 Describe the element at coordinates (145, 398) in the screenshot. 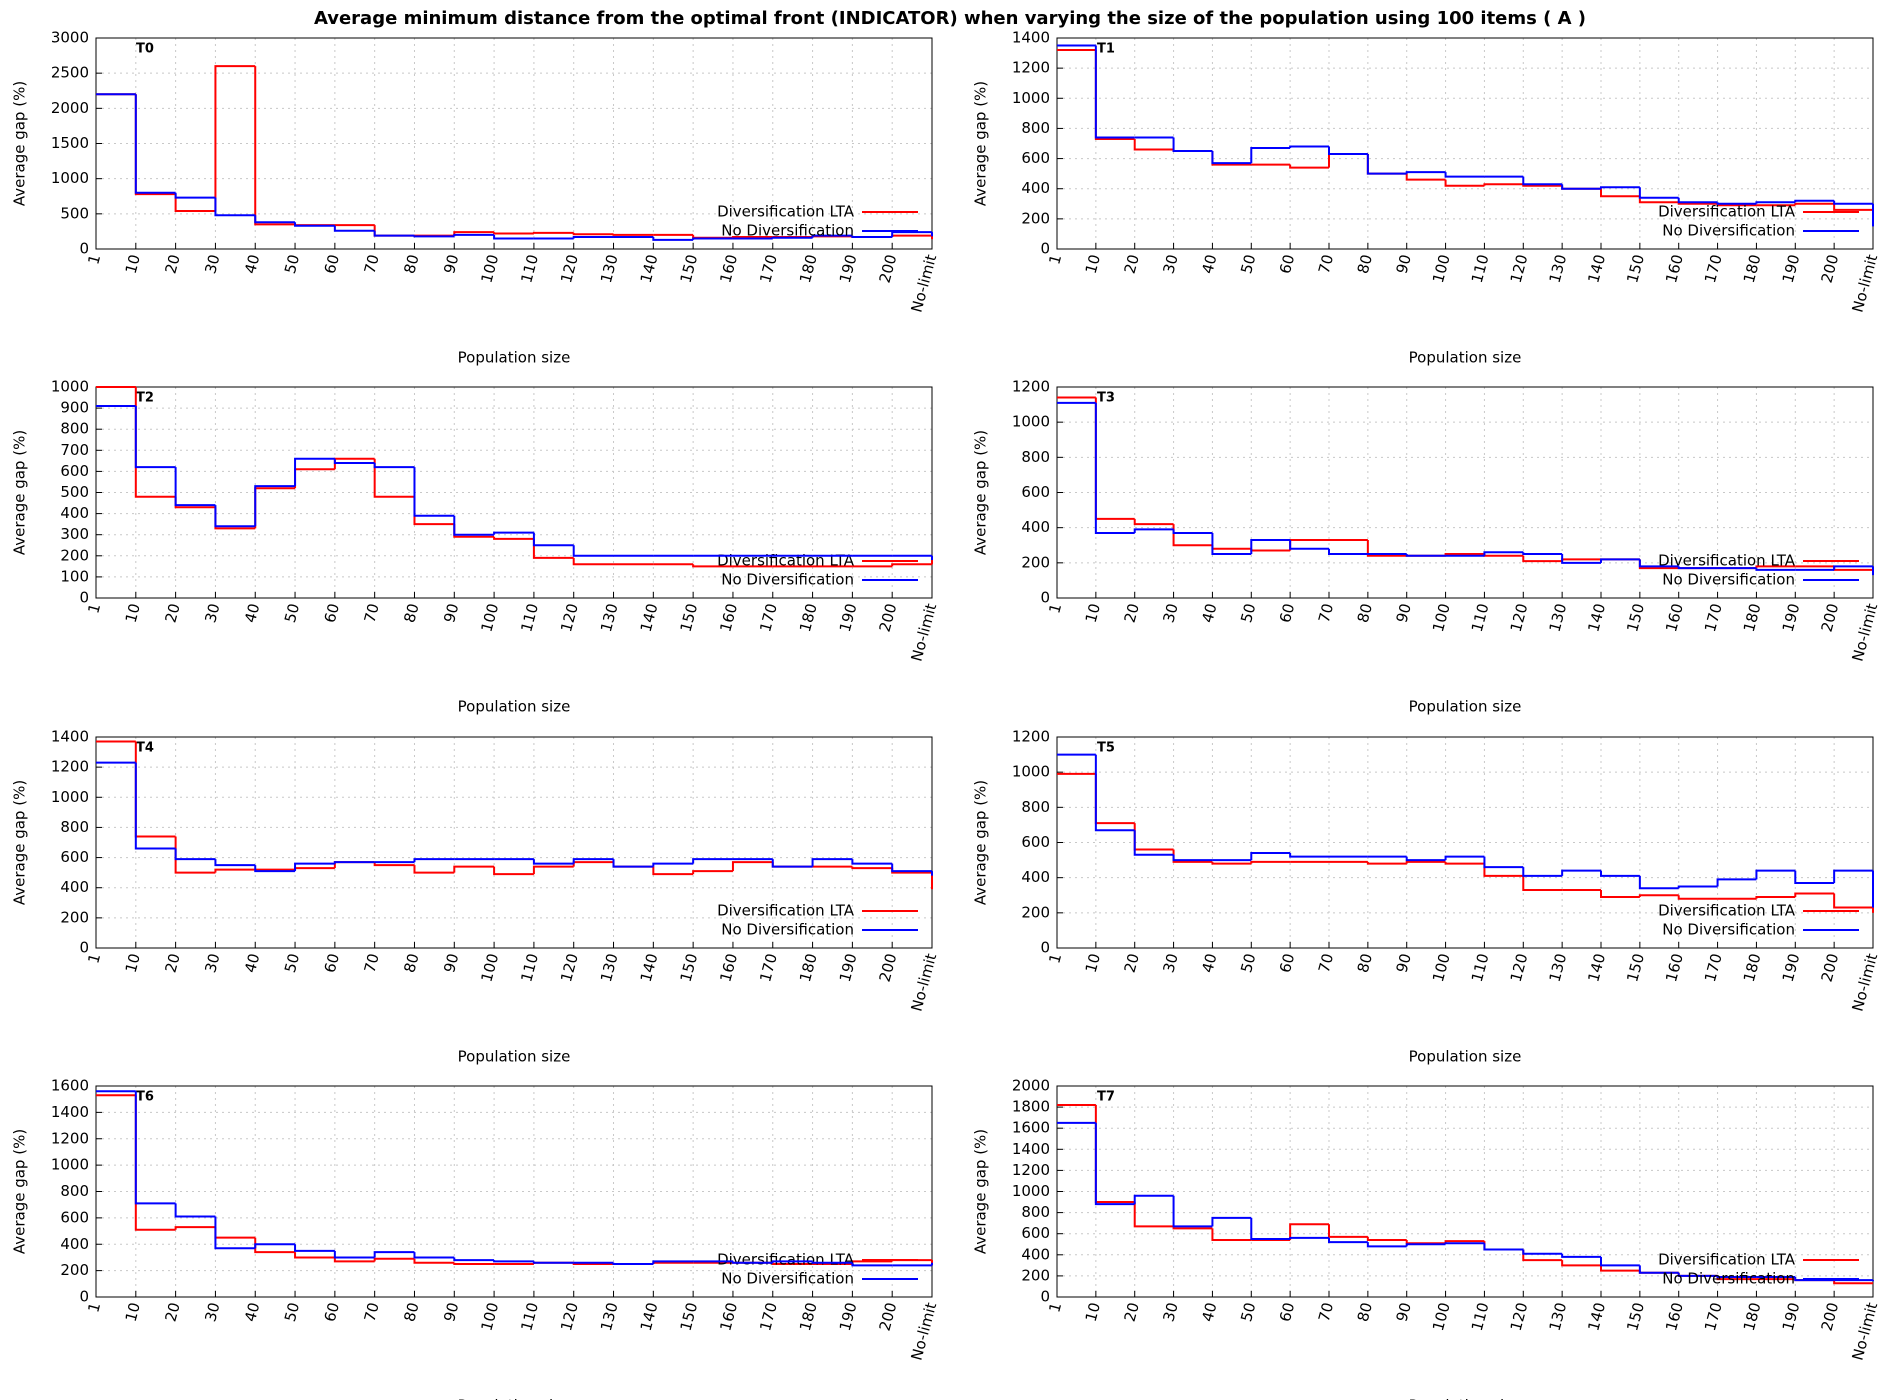

I see `panel-label: T2` at that location.